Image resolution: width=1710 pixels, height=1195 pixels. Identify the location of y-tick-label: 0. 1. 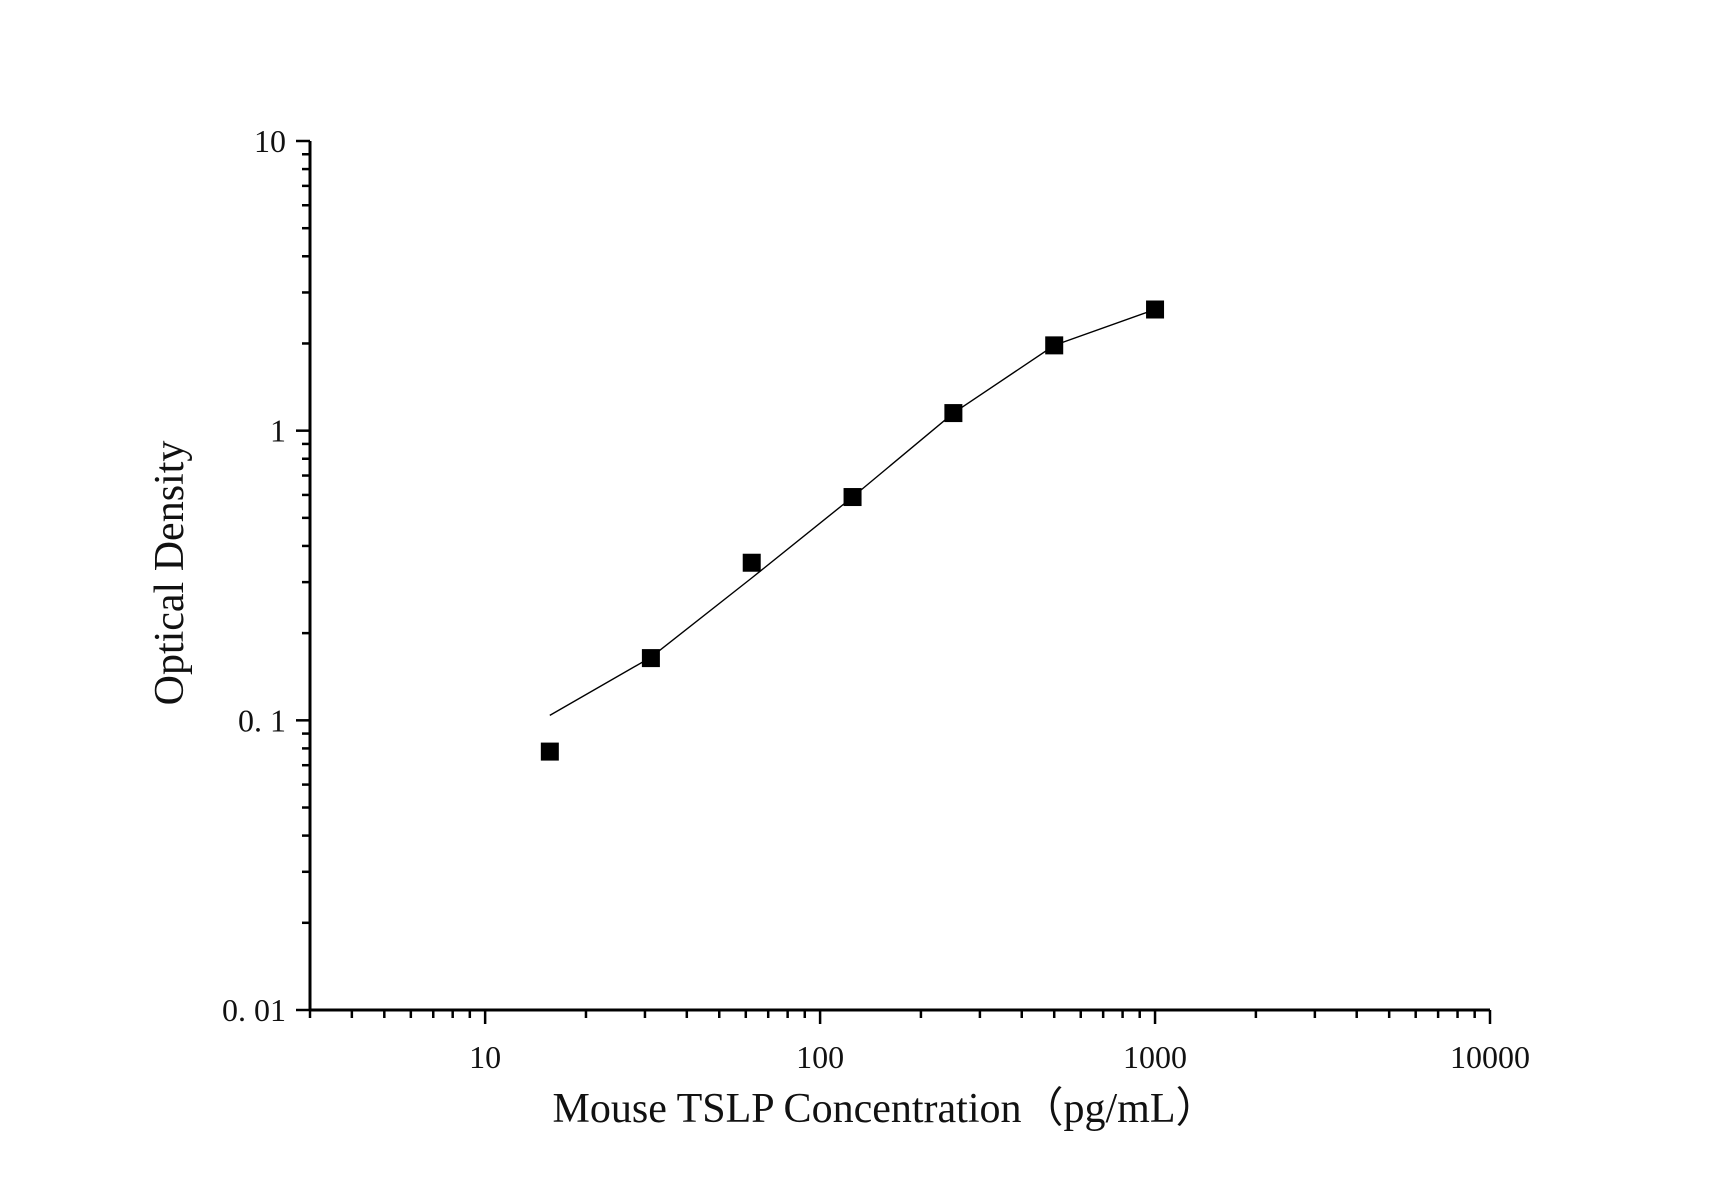
(262, 720).